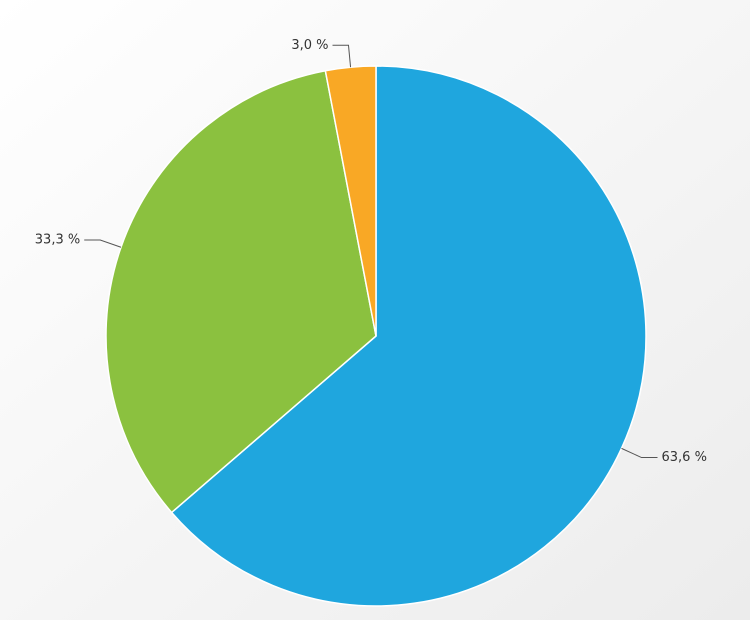  Describe the element at coordinates (57, 240) in the screenshot. I see `data-label: 33,3 %` at that location.